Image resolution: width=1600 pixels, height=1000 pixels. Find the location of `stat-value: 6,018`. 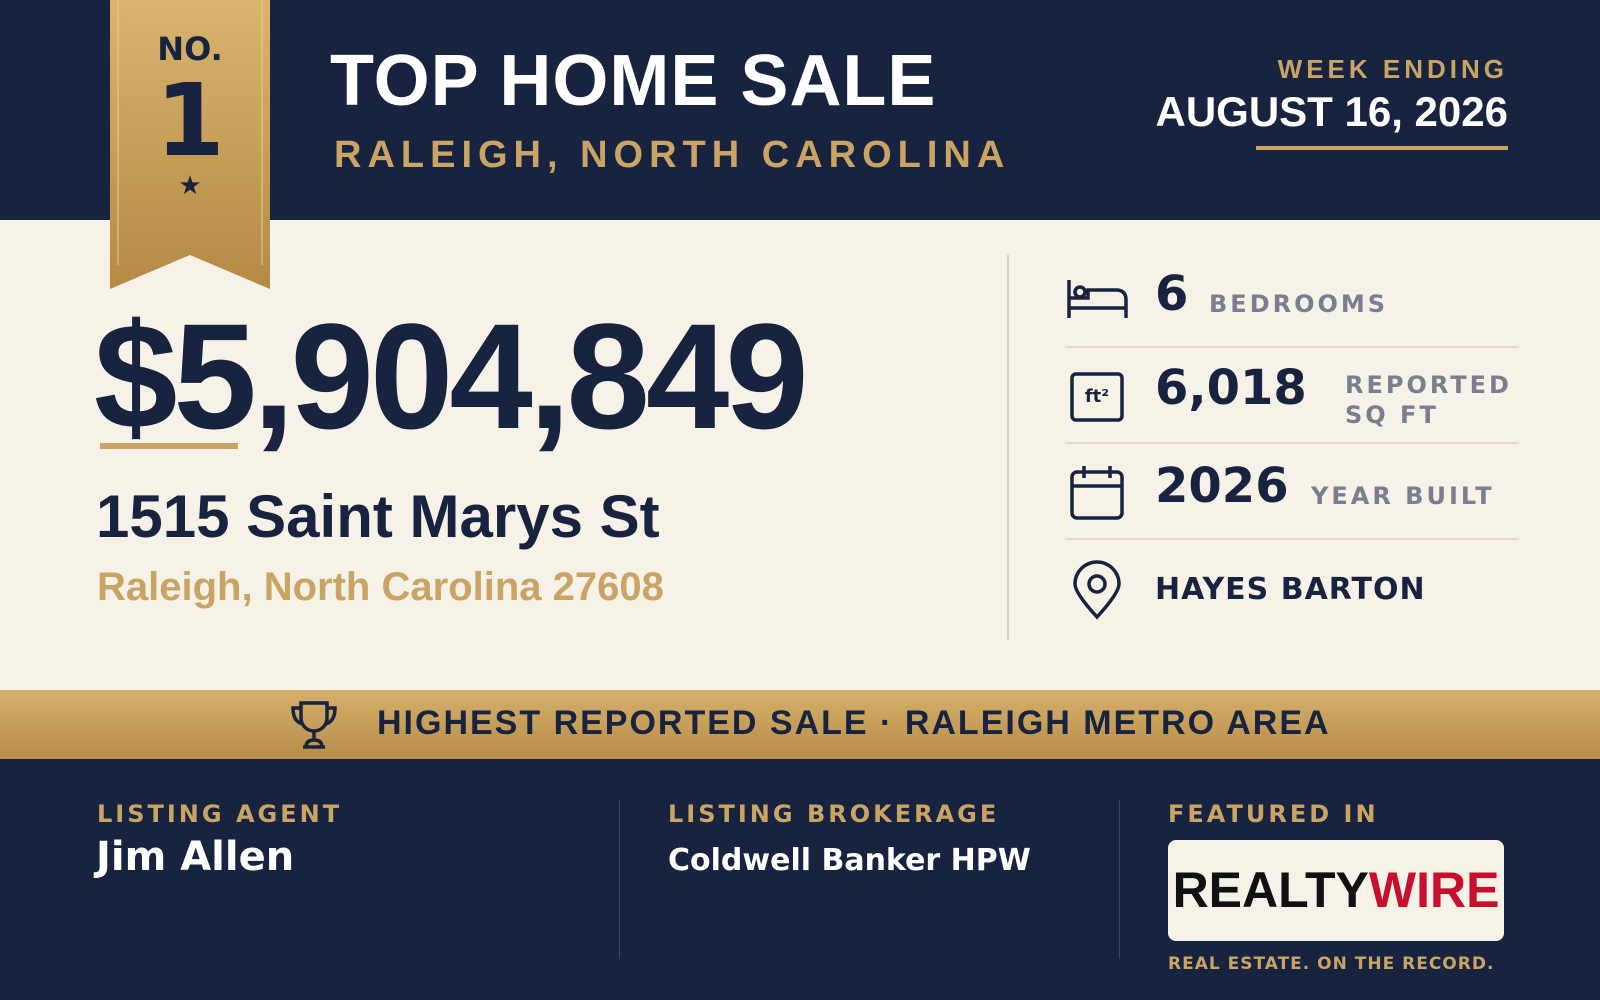

stat-value: 6,018 is located at coordinates (1231, 388).